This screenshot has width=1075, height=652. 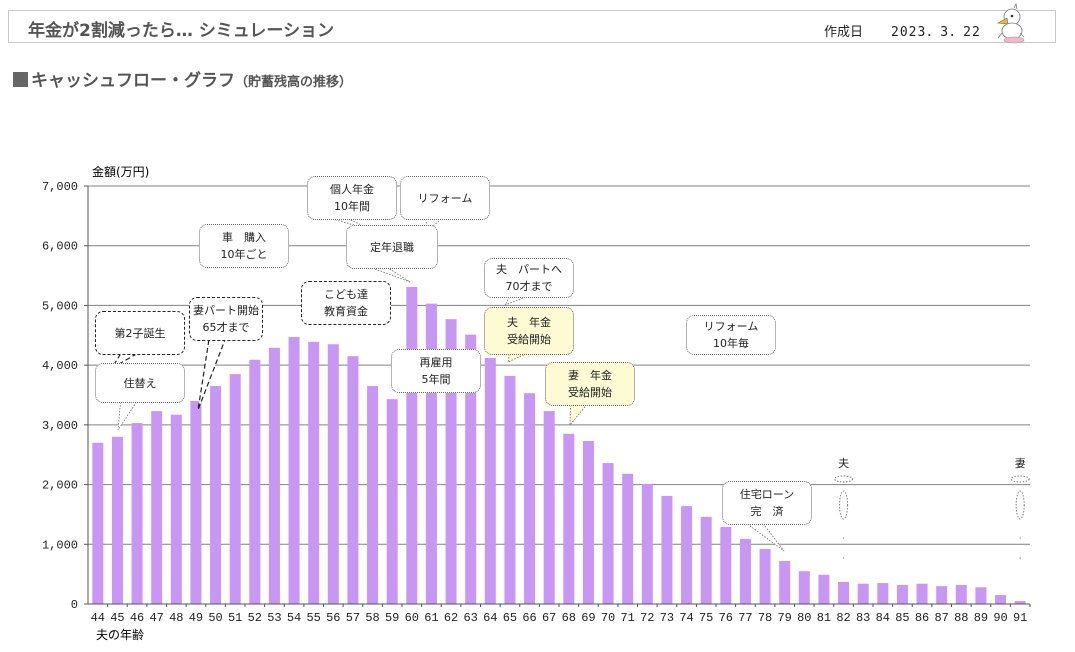 I want to click on callout-text: 完 済, so click(x=767, y=511).